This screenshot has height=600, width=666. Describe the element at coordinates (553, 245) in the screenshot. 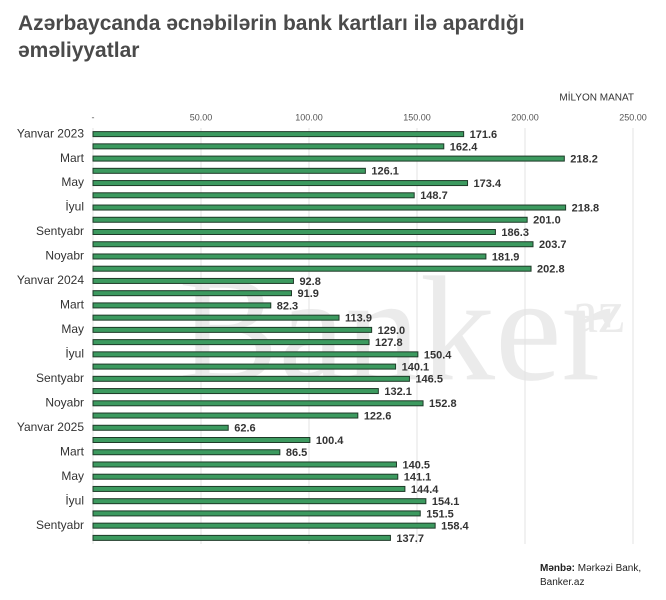

I see `value-label: 203.7` at that location.